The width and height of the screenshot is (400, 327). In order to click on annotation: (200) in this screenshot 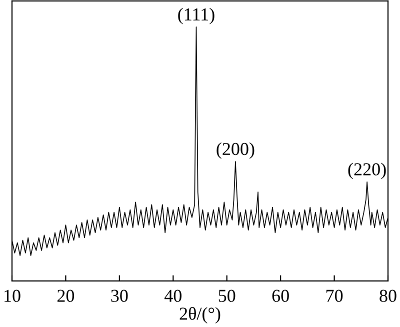, I will do `click(235, 150)`.